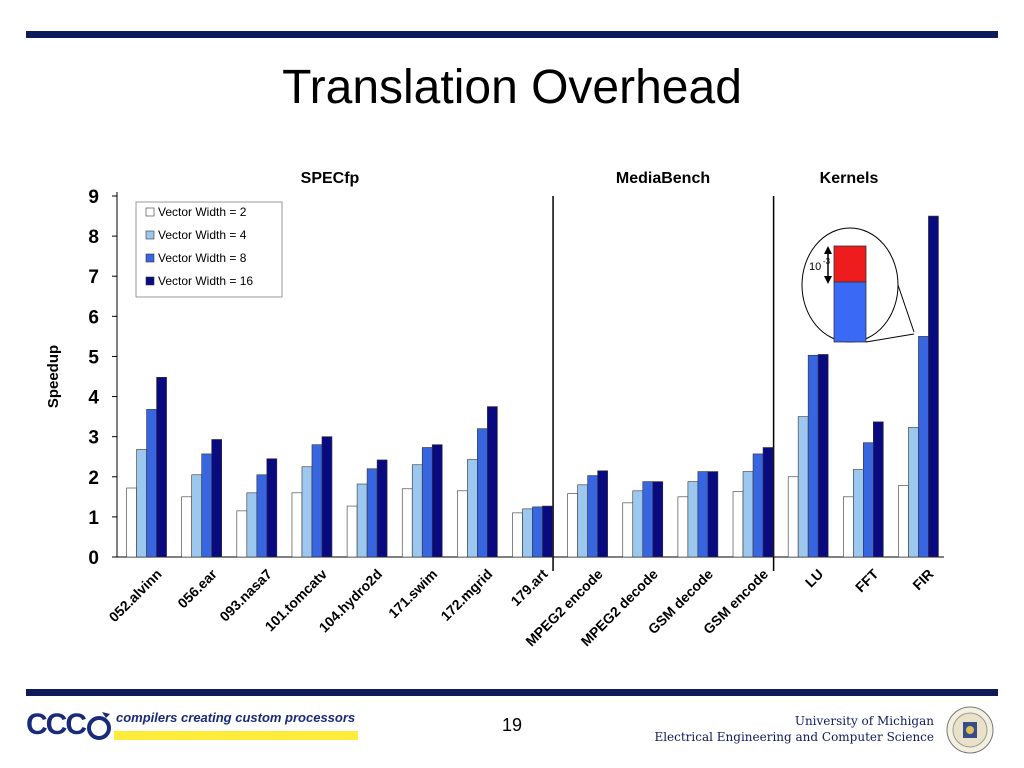 Image resolution: width=1024 pixels, height=768 pixels. I want to click on zoom-arrow-head-up, so click(828, 250).